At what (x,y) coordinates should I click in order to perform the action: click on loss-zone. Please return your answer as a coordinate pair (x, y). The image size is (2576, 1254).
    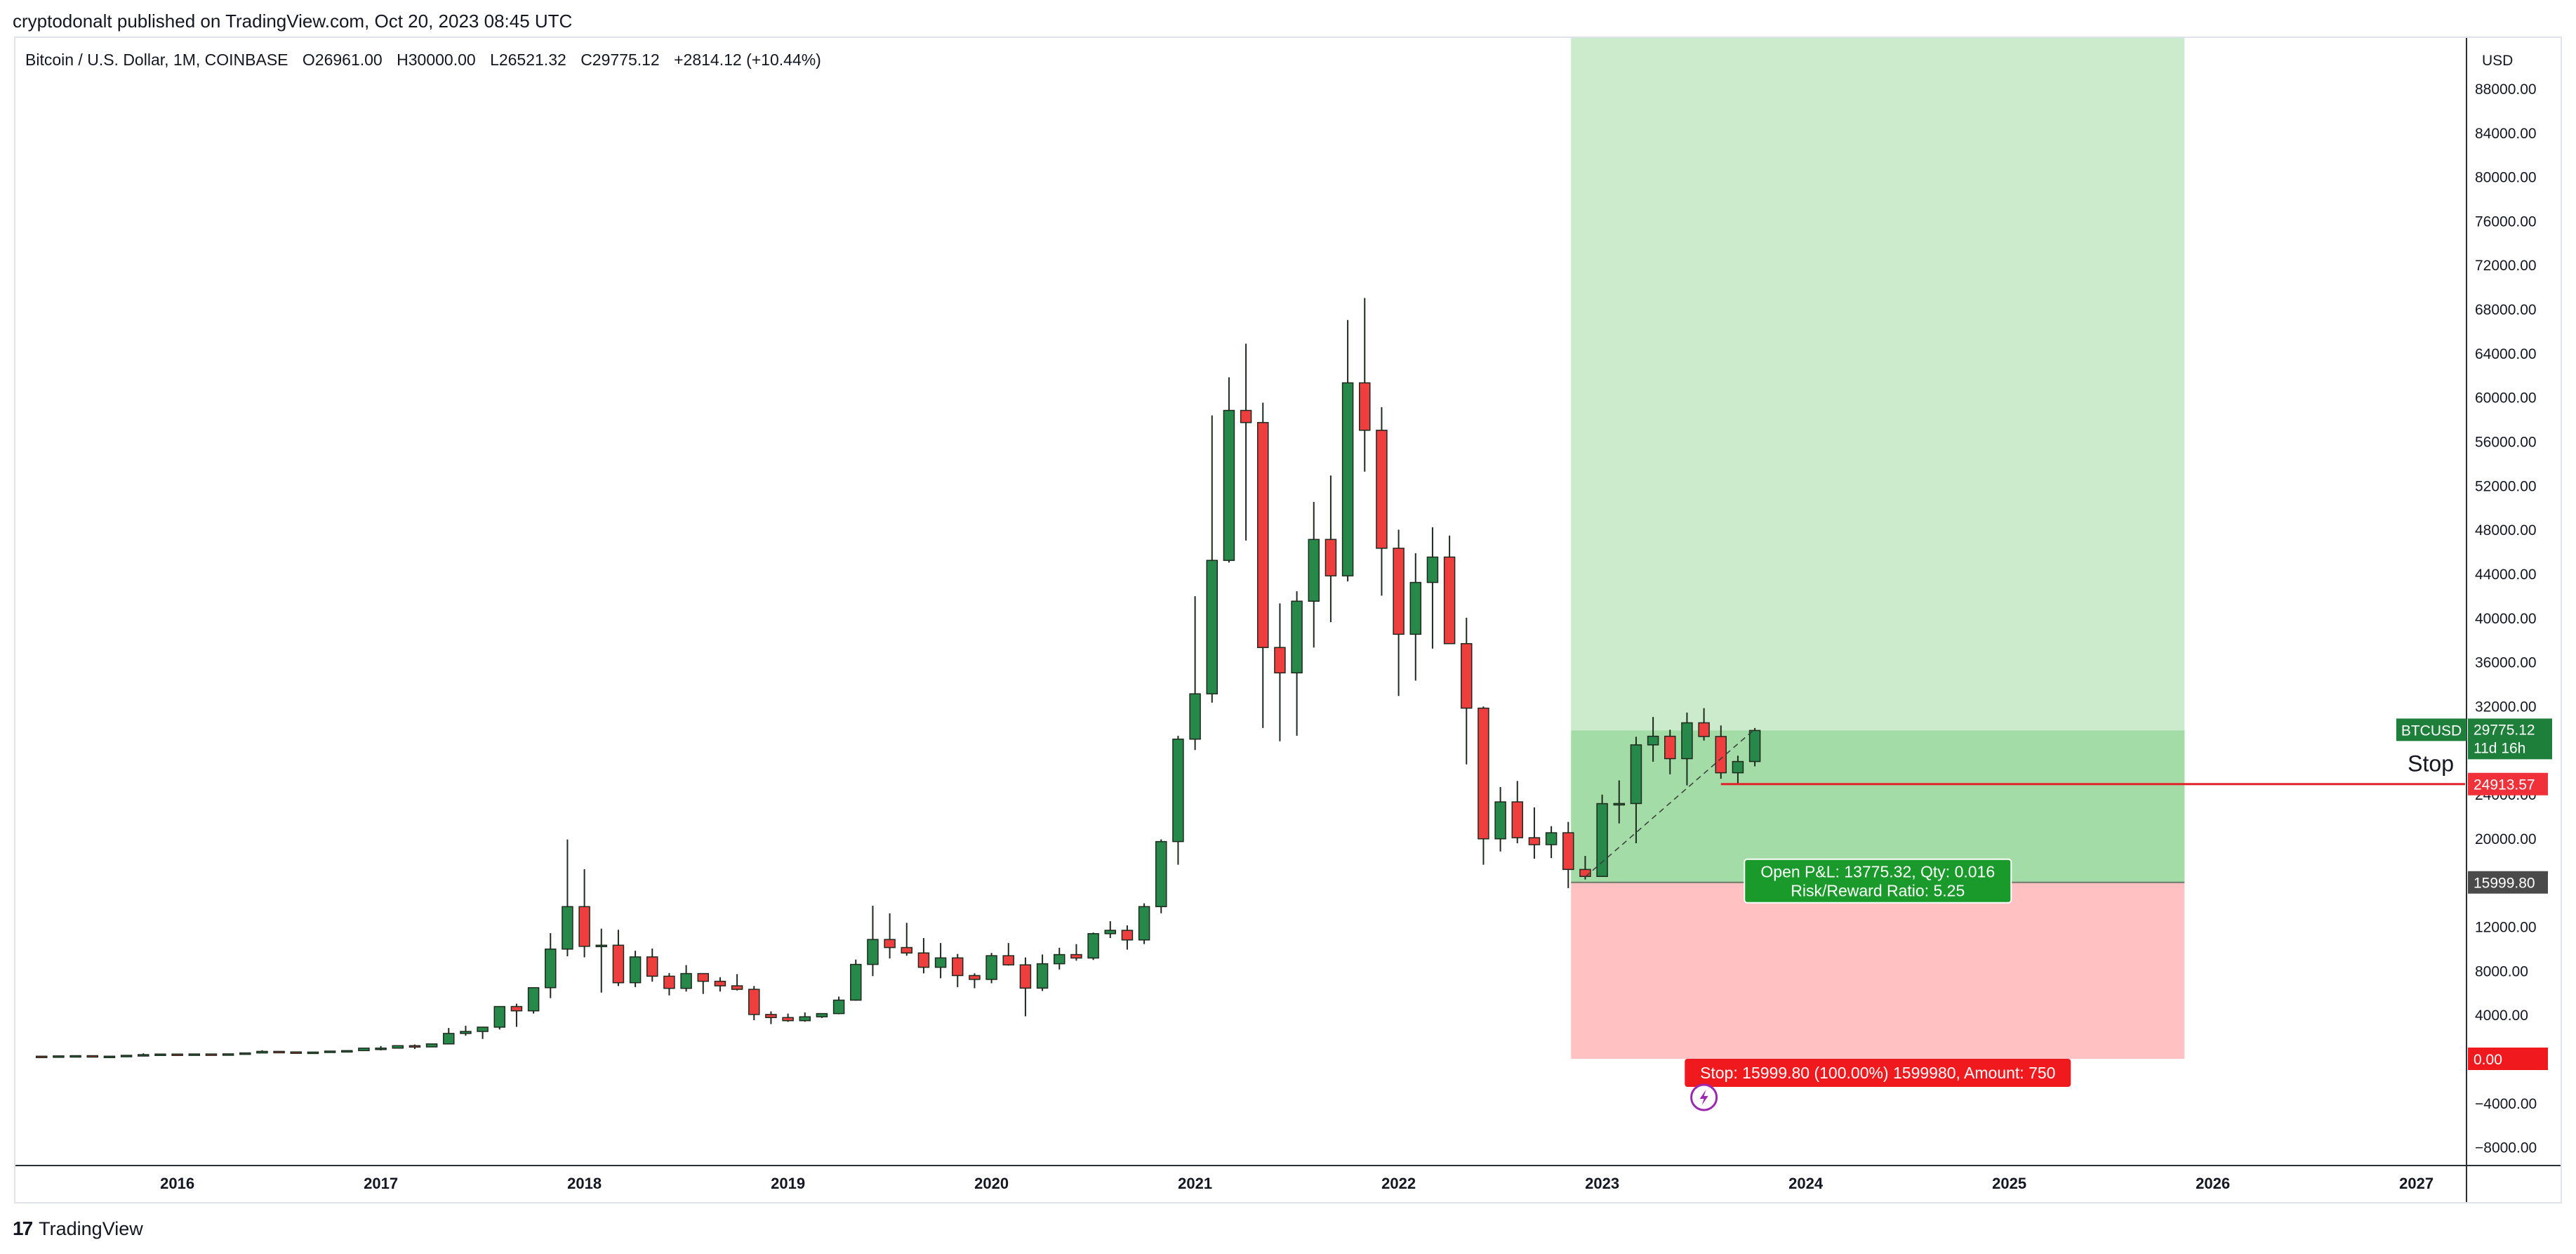
    Looking at the image, I should click on (1878, 970).